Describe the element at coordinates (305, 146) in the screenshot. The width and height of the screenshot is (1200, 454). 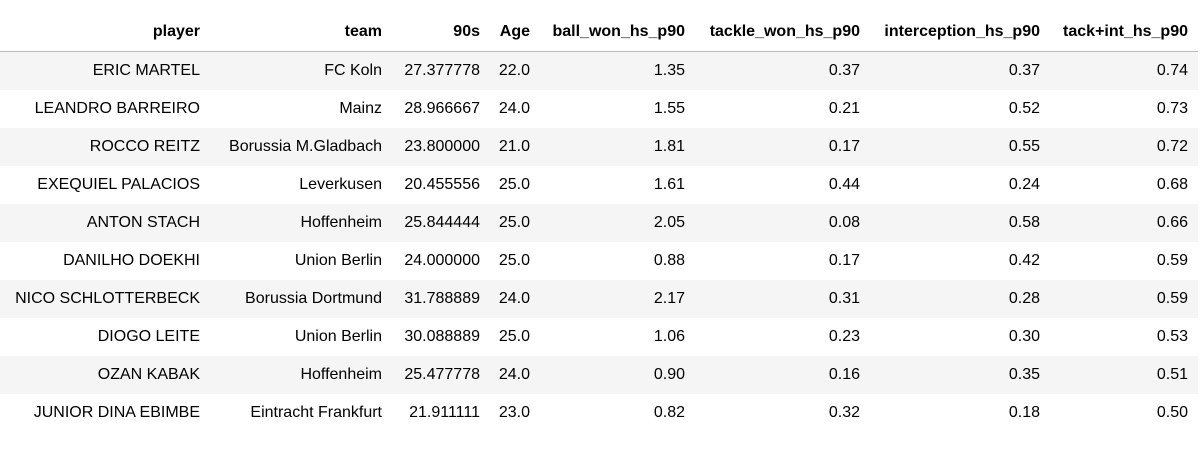
I see `table-cell: Borussia M.Gladbach` at that location.